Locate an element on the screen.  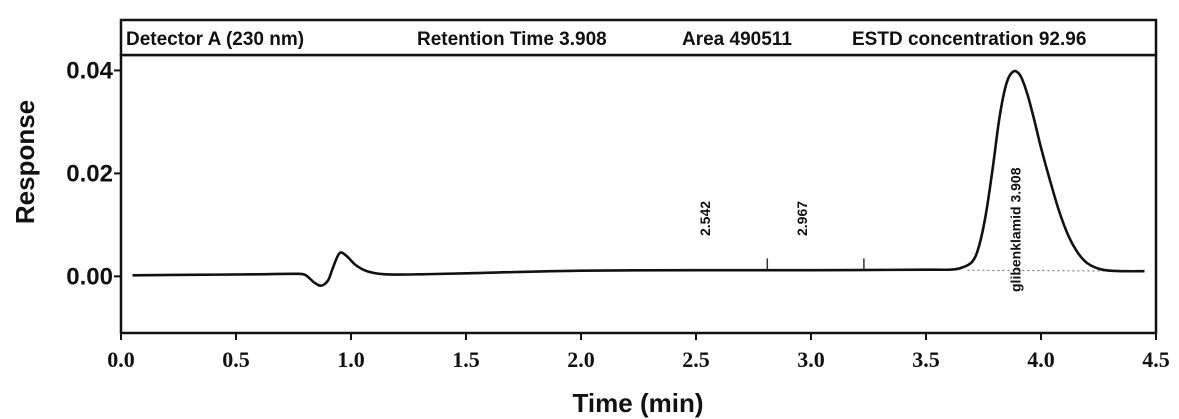
x-tick-label: 3.5 is located at coordinates (926, 359).